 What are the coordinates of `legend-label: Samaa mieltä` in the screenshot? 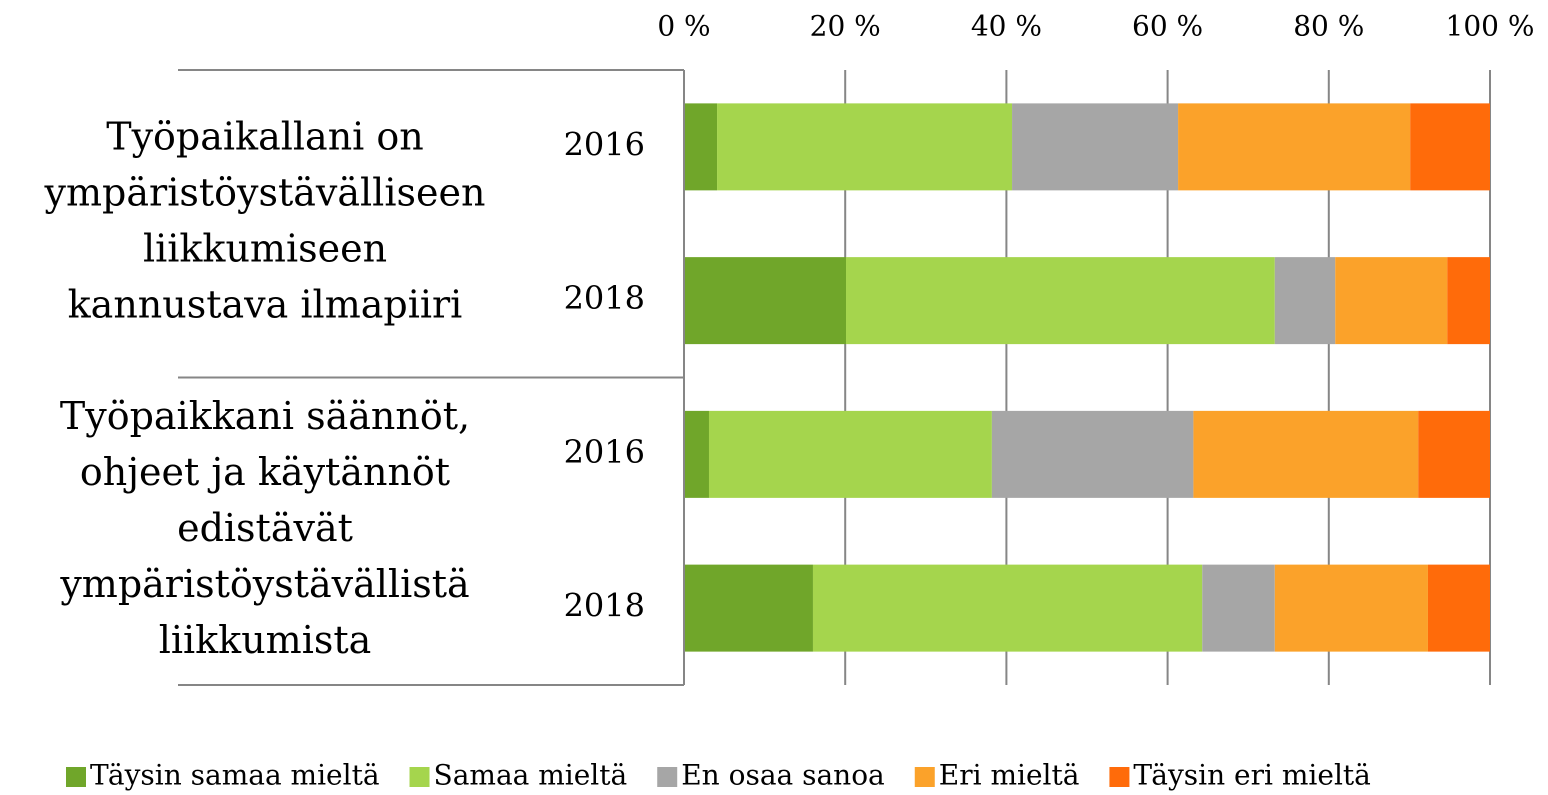 It's located at (531, 775).